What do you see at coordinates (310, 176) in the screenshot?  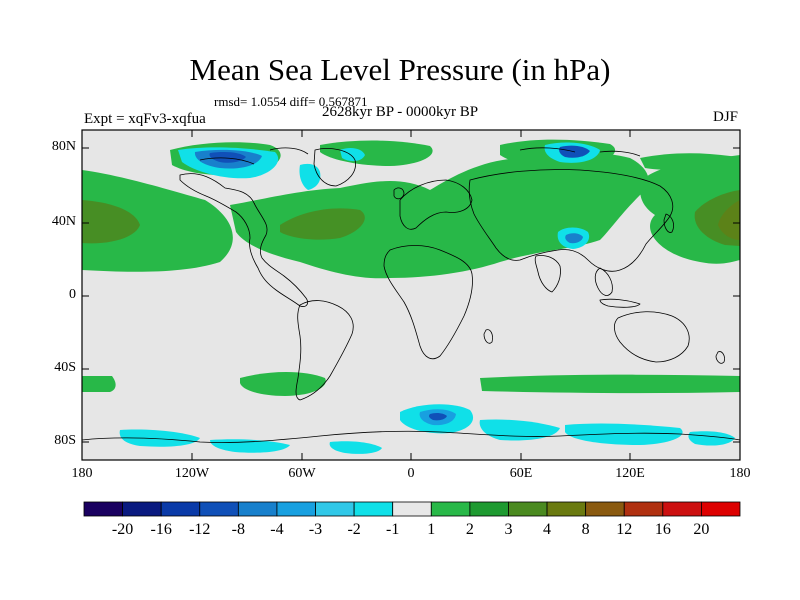 I see `greenland-cyan-strip` at bounding box center [310, 176].